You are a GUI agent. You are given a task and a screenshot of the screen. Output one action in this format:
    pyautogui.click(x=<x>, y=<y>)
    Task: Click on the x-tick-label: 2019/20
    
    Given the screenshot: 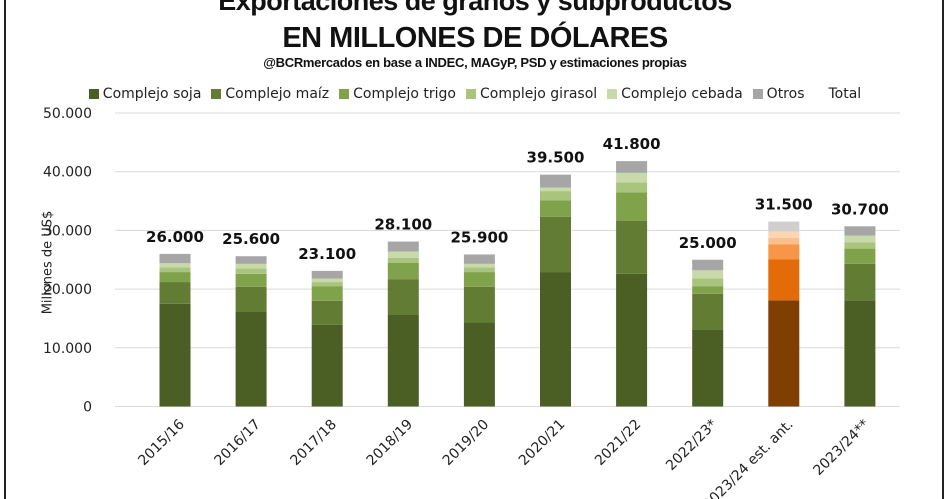 What is the action you would take?
    pyautogui.click(x=466, y=443)
    